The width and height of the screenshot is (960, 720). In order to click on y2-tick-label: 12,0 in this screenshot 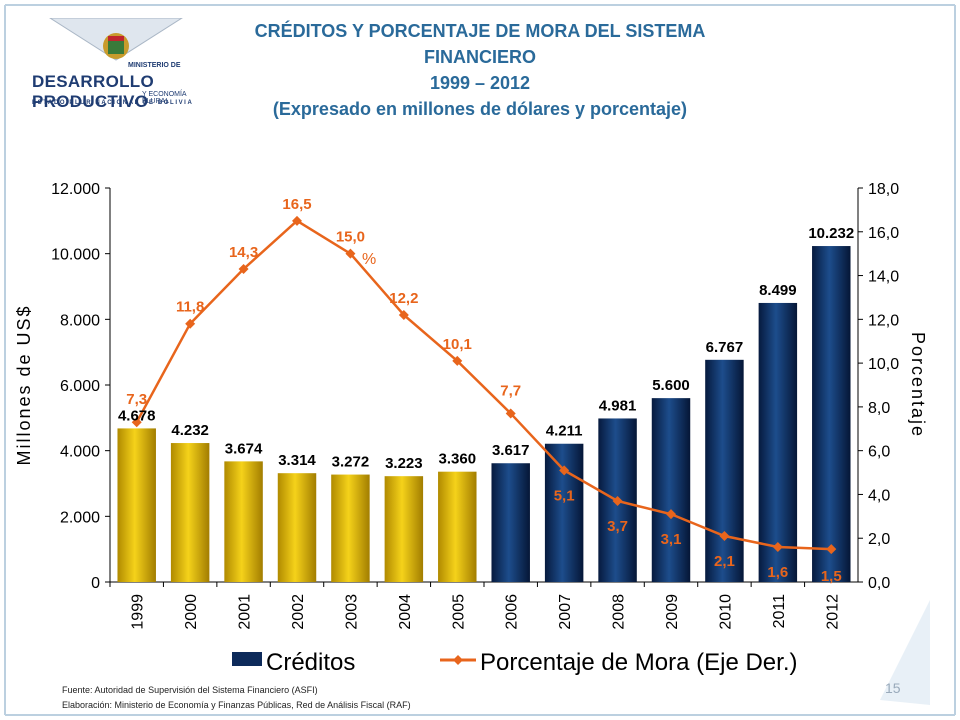, I will do `click(883, 320)`.